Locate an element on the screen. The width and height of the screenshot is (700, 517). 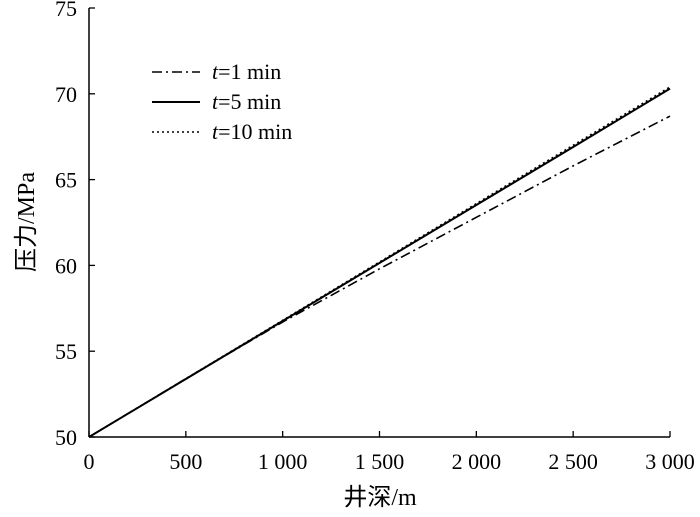
y-tick-label: 50 is located at coordinates (66, 437).